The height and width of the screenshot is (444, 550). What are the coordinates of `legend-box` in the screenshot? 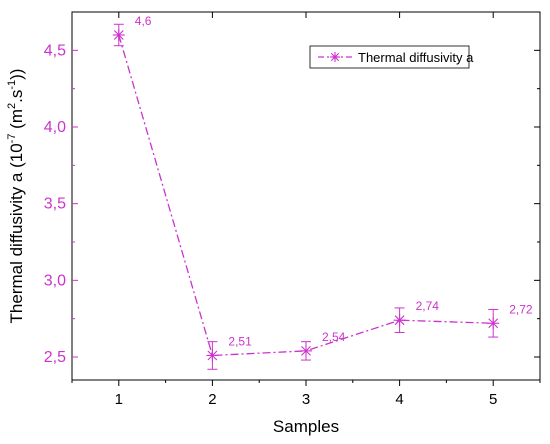 It's located at (389, 57).